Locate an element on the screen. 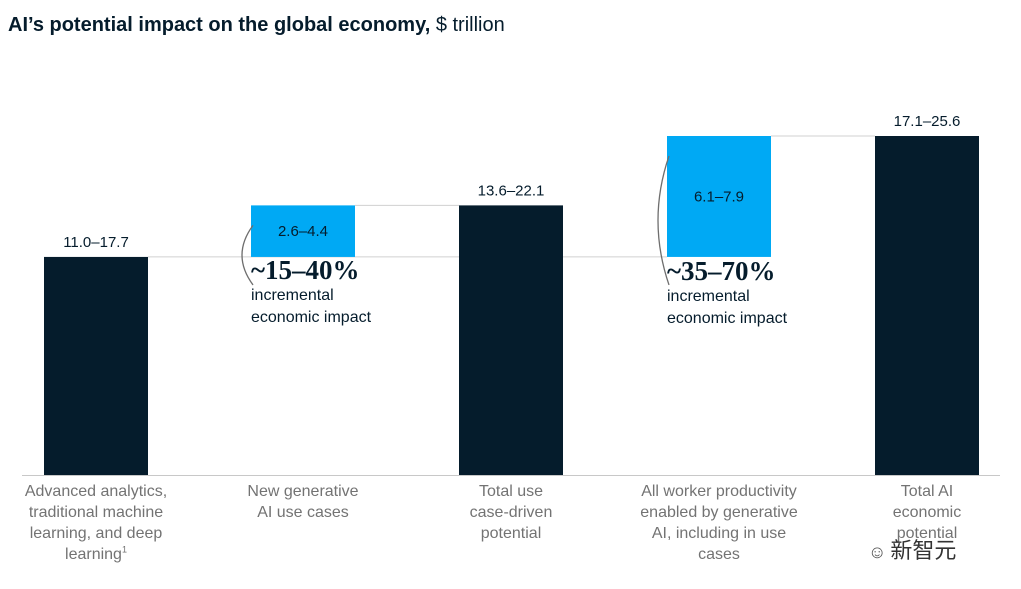 The height and width of the screenshot is (589, 1021). category-label-line: case-driven is located at coordinates (511, 512).